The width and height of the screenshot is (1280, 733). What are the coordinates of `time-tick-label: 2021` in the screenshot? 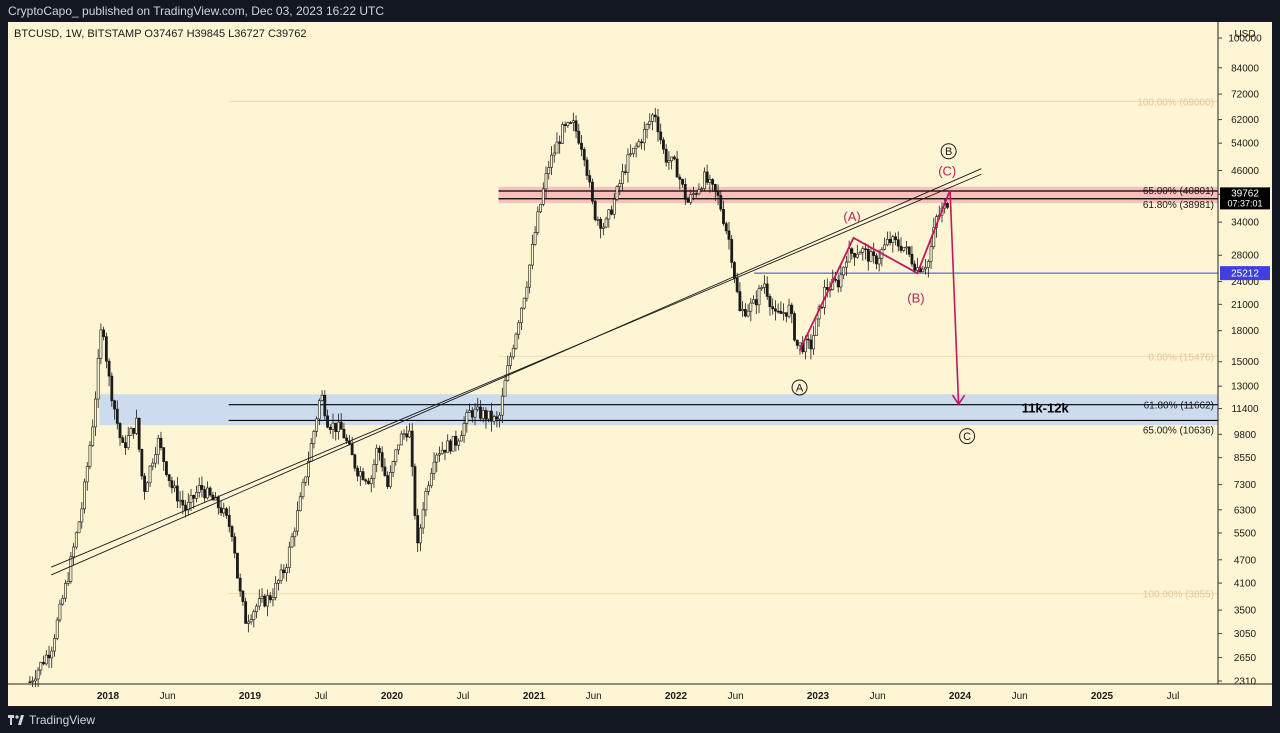 It's located at (534, 696).